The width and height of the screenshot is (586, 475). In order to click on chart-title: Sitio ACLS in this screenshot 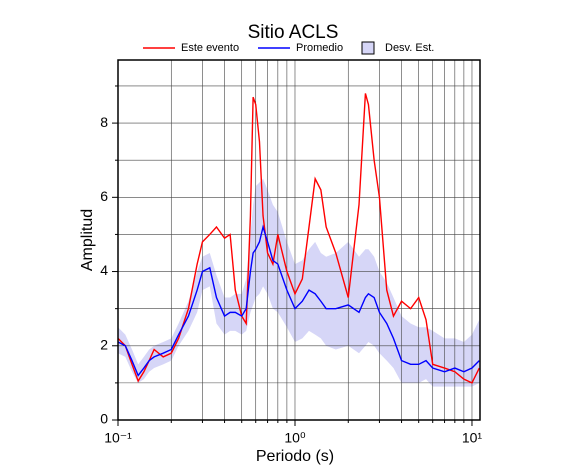, I will do `click(293, 32)`.